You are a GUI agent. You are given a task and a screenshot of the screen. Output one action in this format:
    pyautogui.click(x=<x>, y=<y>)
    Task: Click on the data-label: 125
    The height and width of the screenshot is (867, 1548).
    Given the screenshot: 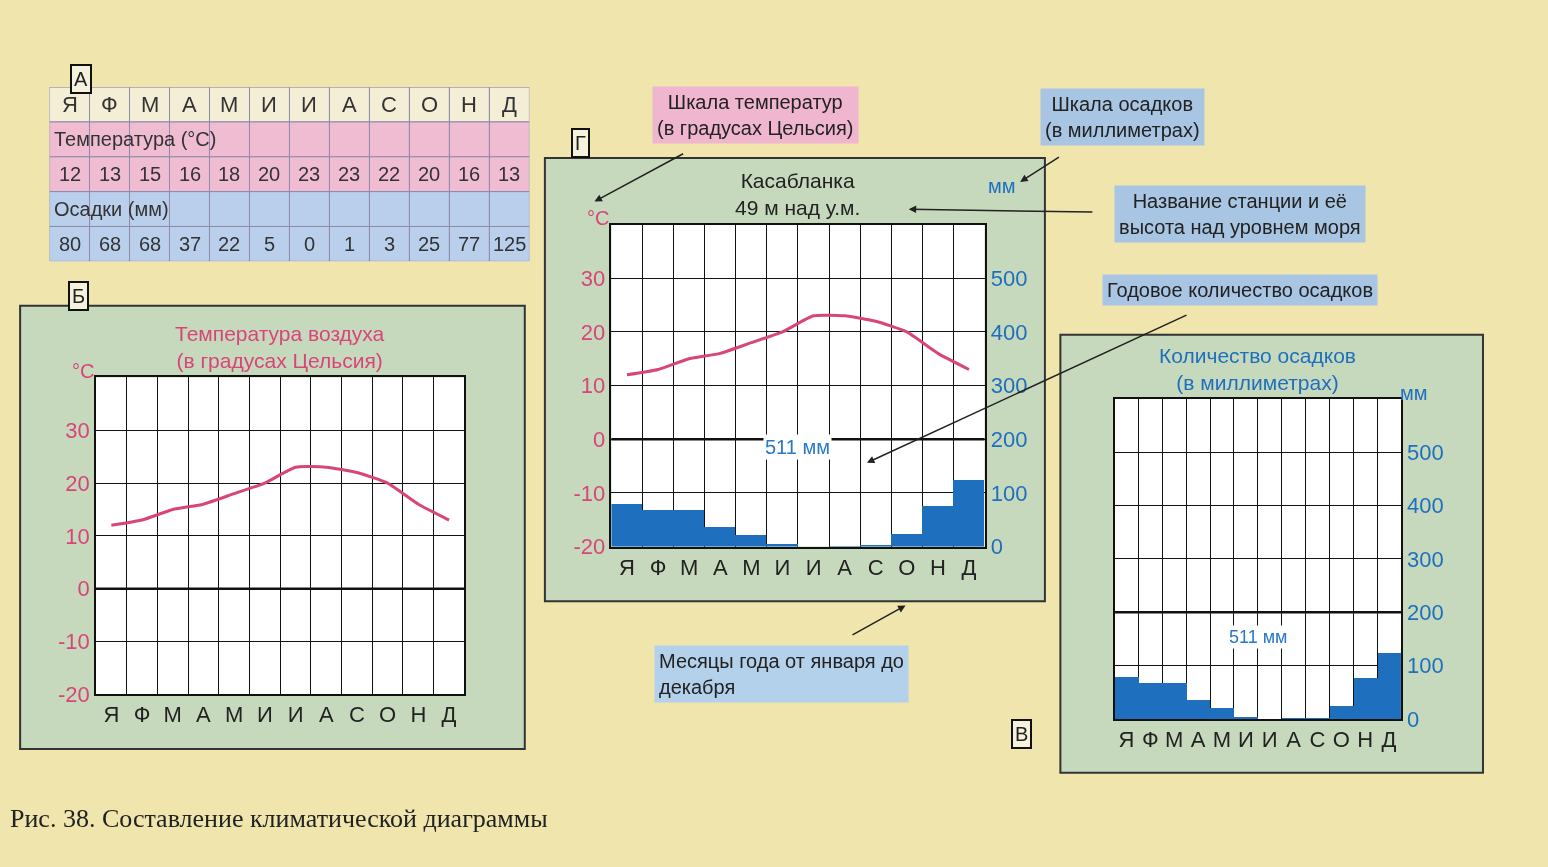 What is the action you would take?
    pyautogui.click(x=510, y=244)
    